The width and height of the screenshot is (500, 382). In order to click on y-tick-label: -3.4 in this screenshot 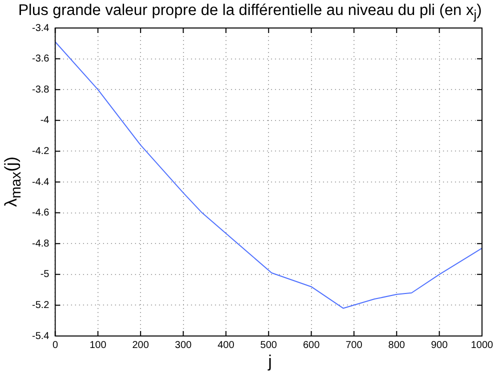, I will do `click(41, 28)`.